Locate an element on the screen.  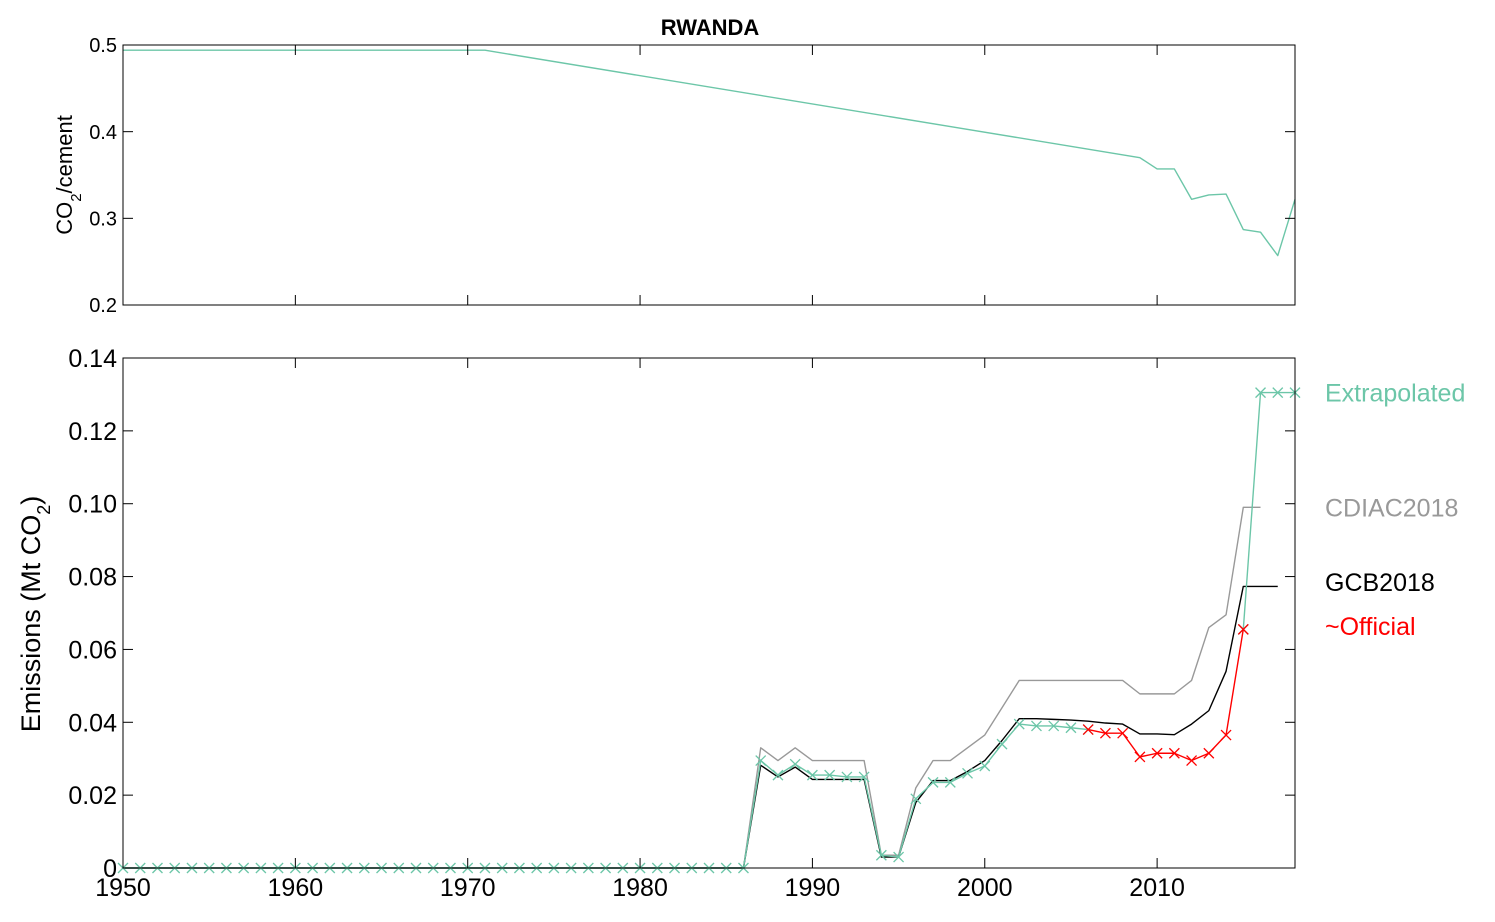
x-tick-label: 1970 is located at coordinates (468, 888).